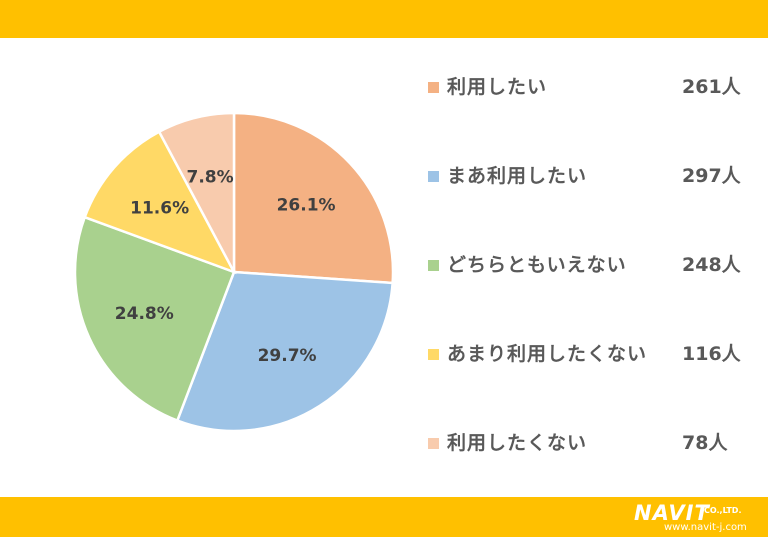 This screenshot has width=768, height=537. I want to click on bottom-banner, so click(384, 517).